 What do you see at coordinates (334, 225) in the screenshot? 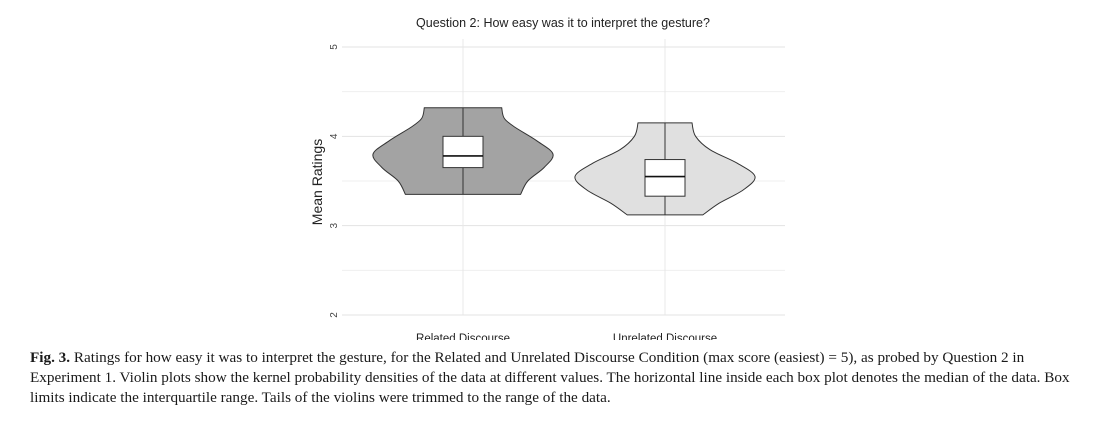
I see `y-tick-label: 3` at bounding box center [334, 225].